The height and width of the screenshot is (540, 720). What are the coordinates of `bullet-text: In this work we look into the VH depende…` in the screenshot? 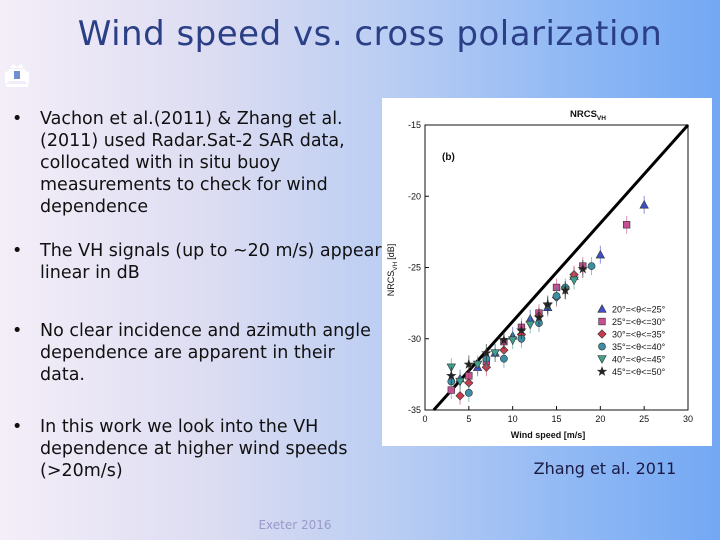 It's located at (194, 449).